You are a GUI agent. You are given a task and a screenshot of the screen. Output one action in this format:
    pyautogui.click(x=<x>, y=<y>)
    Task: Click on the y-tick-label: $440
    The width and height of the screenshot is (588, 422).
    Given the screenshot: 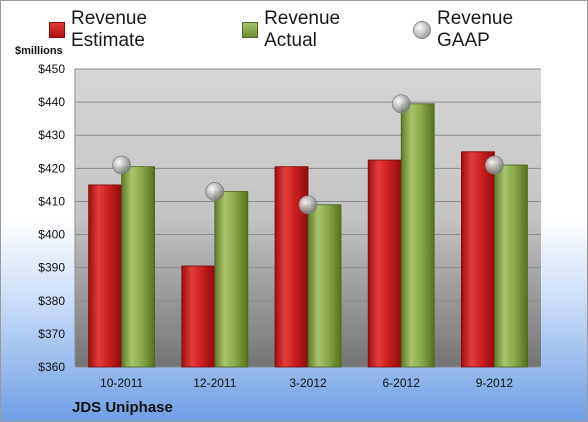 What is the action you would take?
    pyautogui.click(x=51, y=102)
    